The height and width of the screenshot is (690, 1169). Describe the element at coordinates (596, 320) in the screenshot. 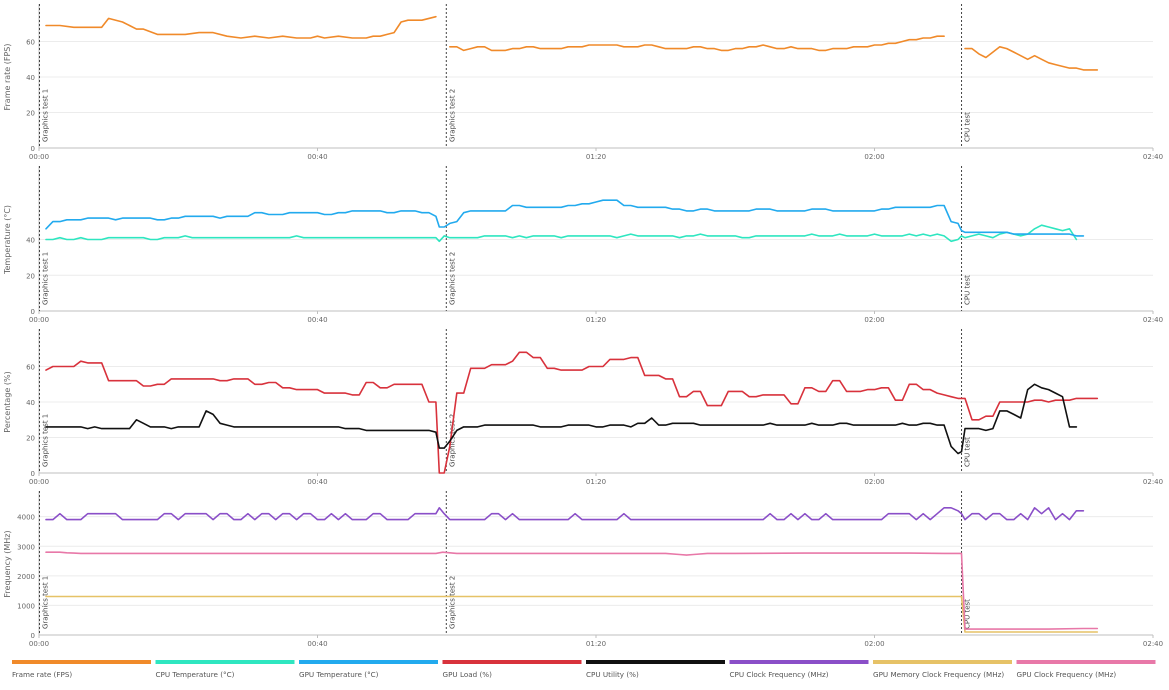

I see `x-tick-label-panel-2: 01:20` at that location.